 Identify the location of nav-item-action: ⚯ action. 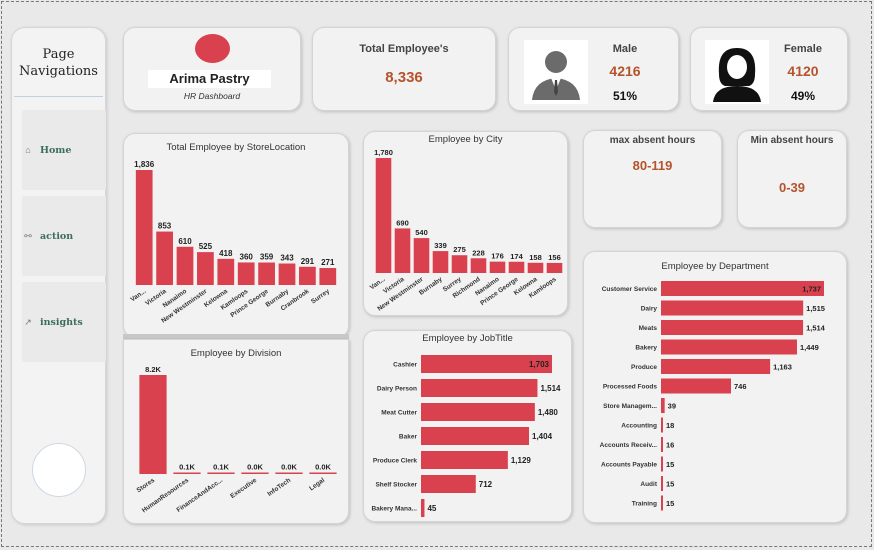
(64, 236).